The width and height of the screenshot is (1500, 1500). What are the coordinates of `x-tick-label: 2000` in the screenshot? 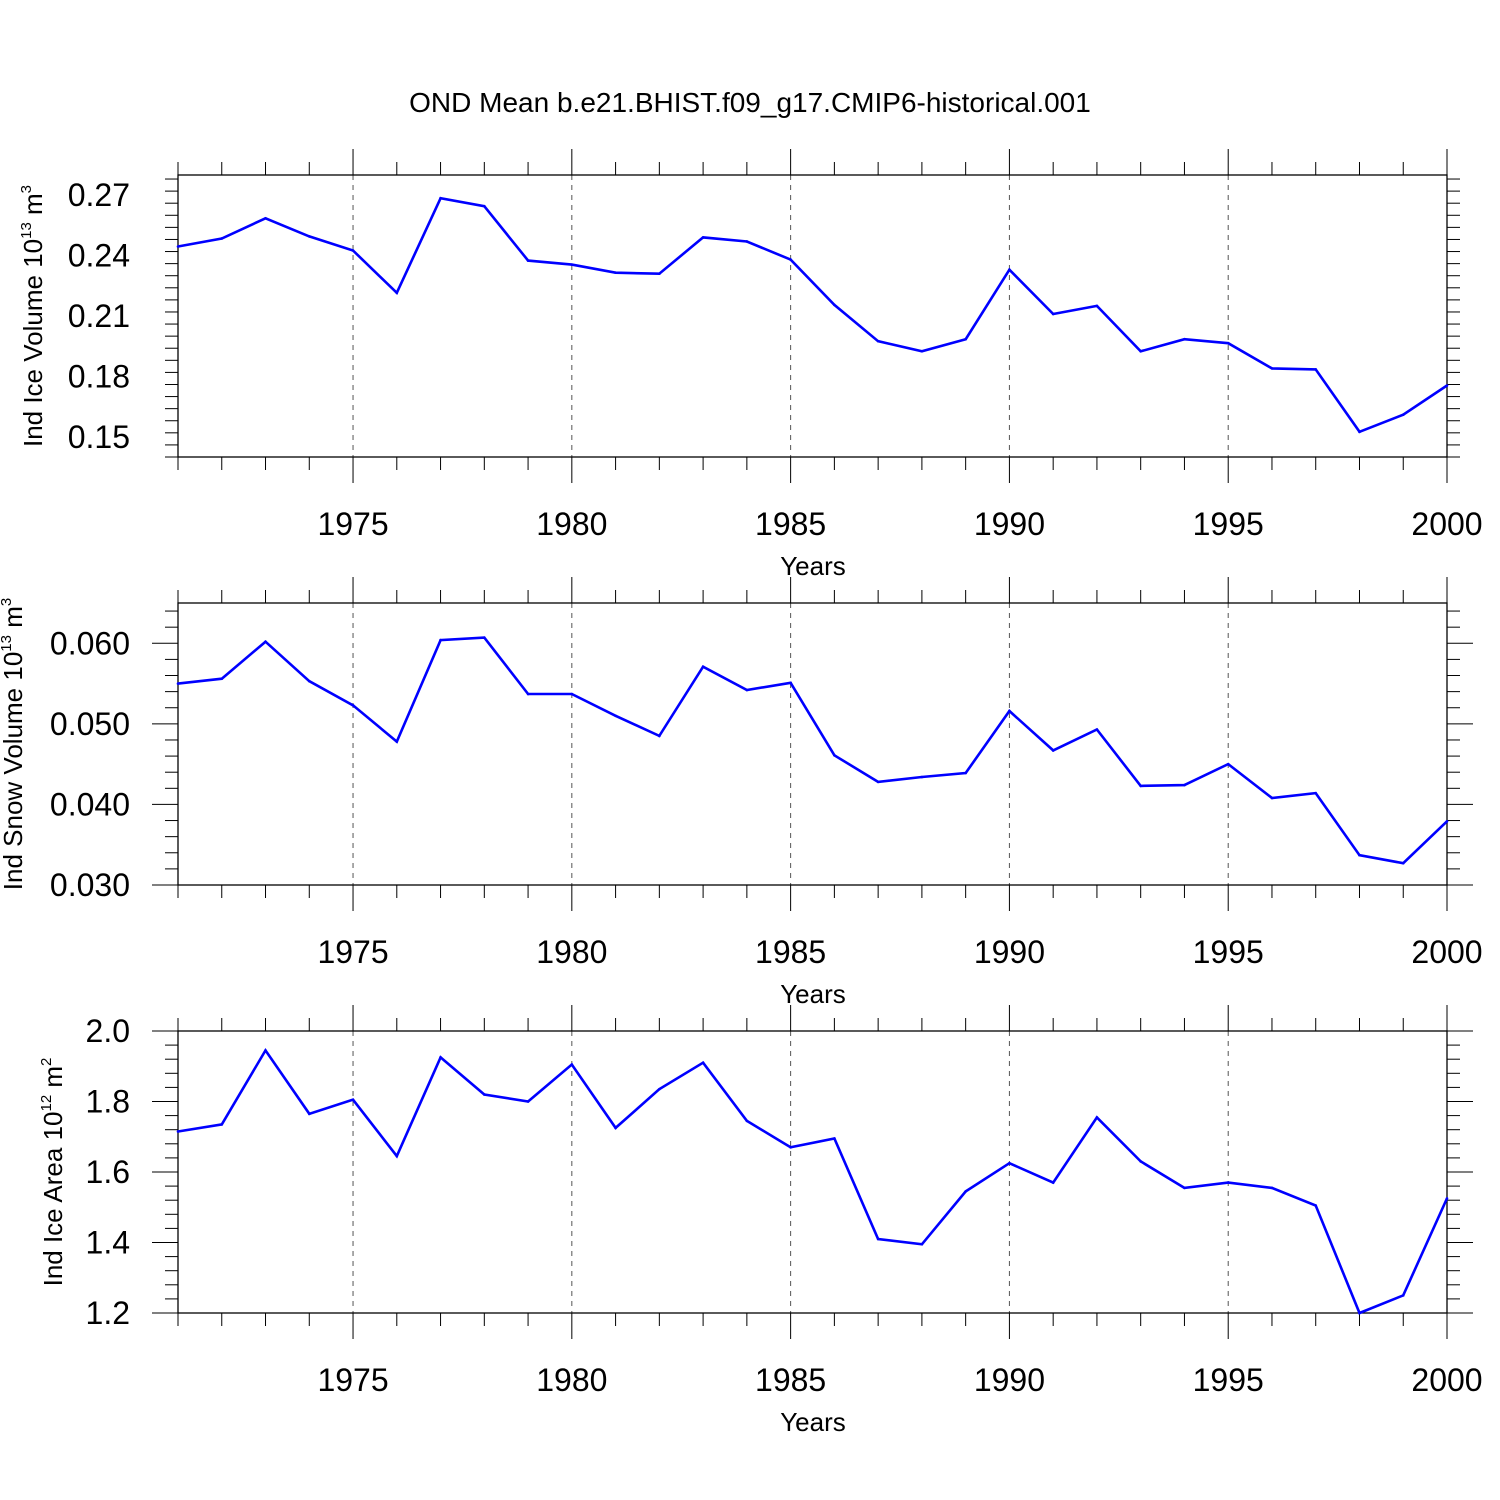 It's located at (1446, 1380).